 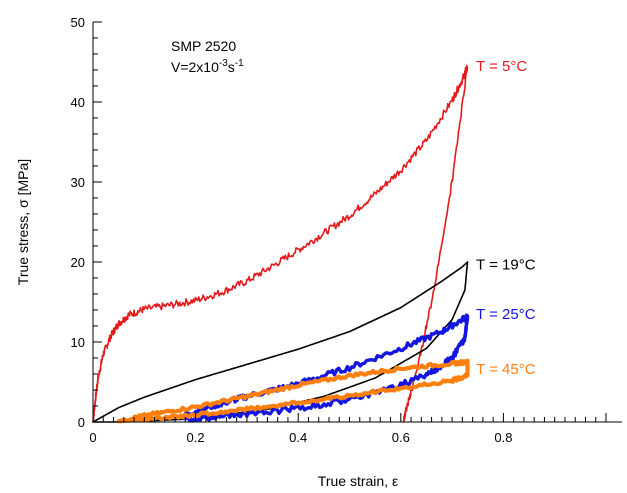 What do you see at coordinates (401, 437) in the screenshot?
I see `x-tick-label-3: 0.6` at bounding box center [401, 437].